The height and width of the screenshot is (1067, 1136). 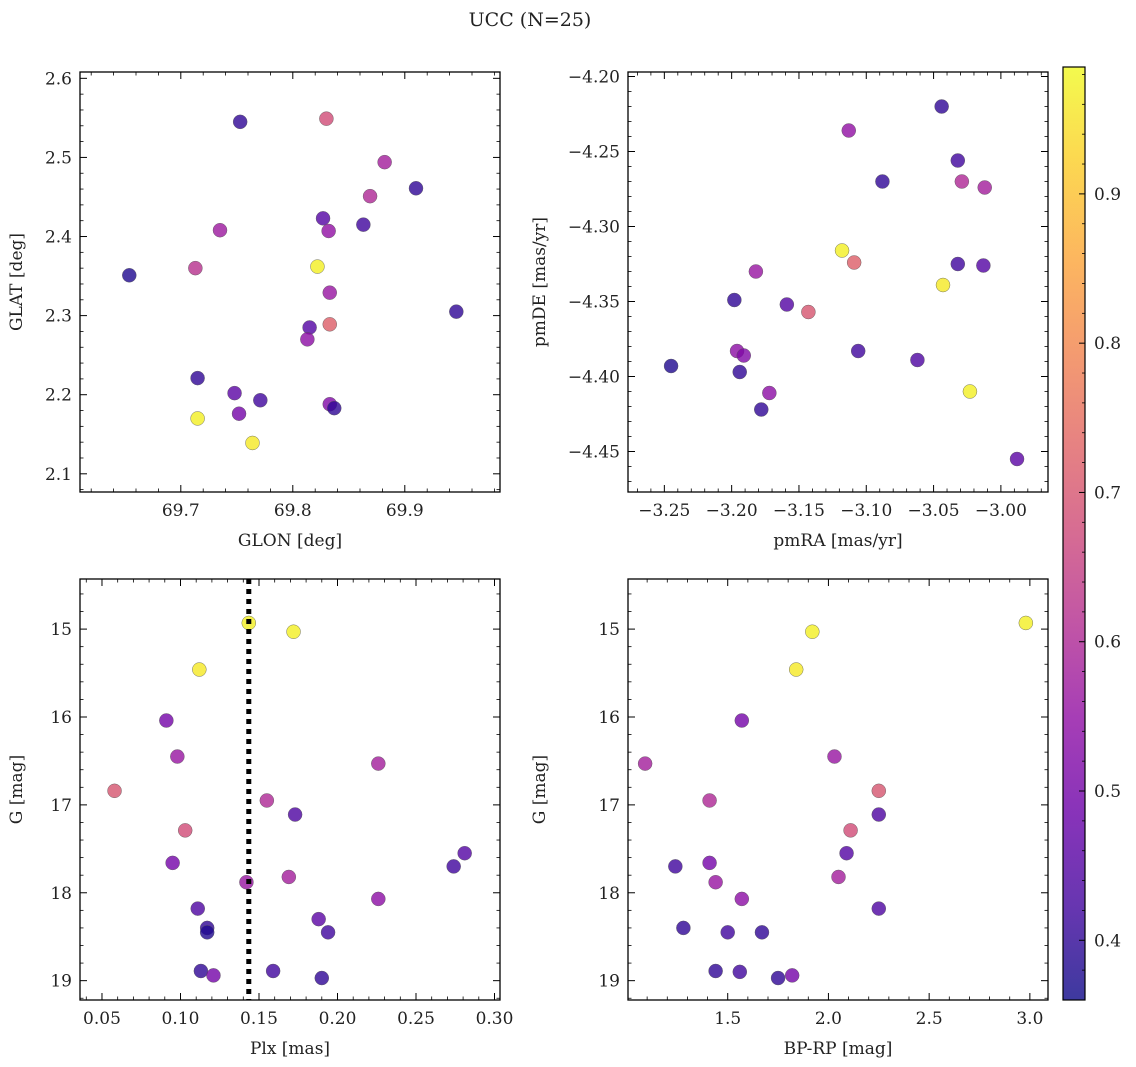 What do you see at coordinates (1001, 511) in the screenshot?
I see `x-tick-label: −3.00` at bounding box center [1001, 511].